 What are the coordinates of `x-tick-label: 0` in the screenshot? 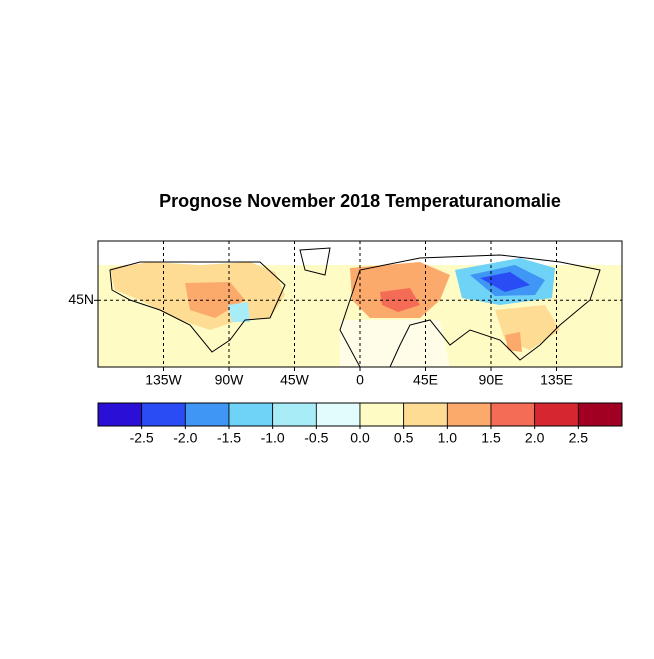 It's located at (360, 380).